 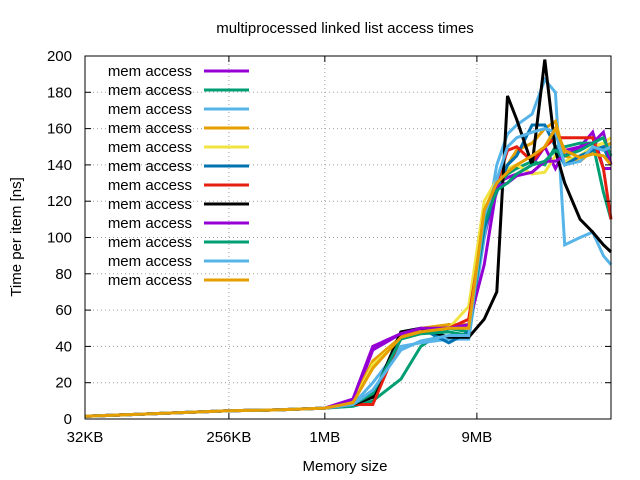 What do you see at coordinates (345, 28) in the screenshot?
I see `chart-title: multiprocessed linked list access times` at bounding box center [345, 28].